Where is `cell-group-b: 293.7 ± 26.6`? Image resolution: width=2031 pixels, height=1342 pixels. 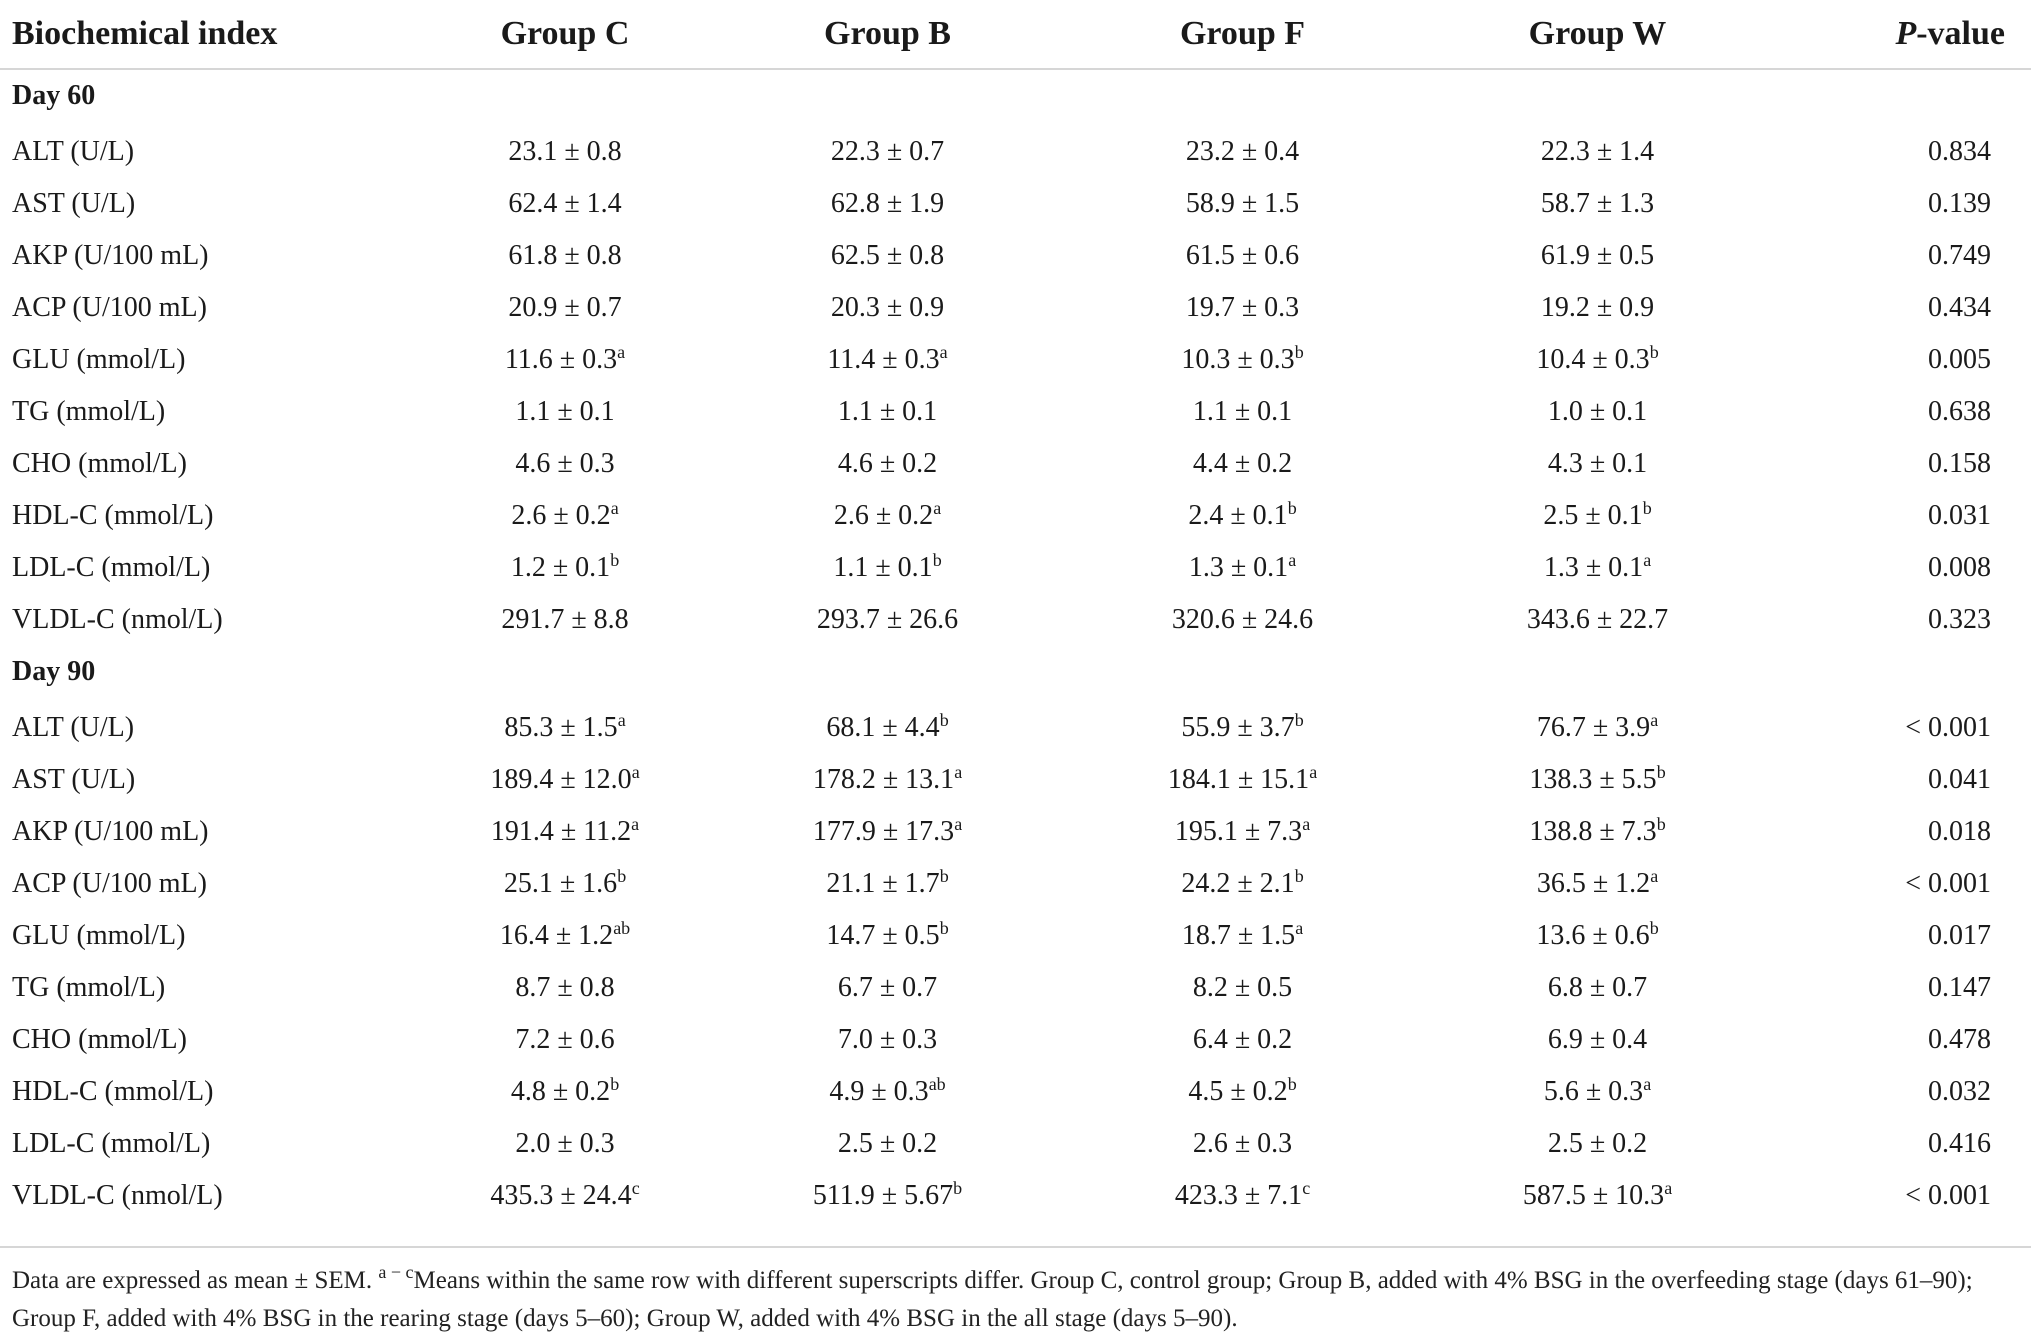 cell-group-b: 293.7 ± 26.6 is located at coordinates (887, 620).